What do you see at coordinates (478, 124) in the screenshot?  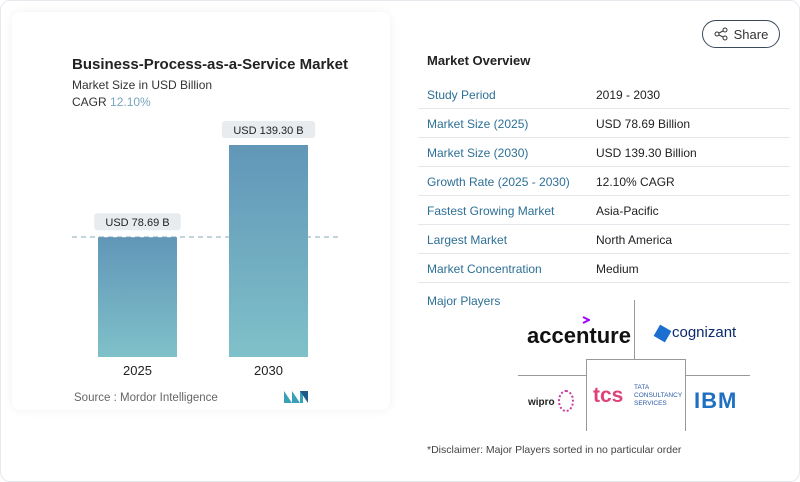 I see `row-label: Market Size (2025)` at bounding box center [478, 124].